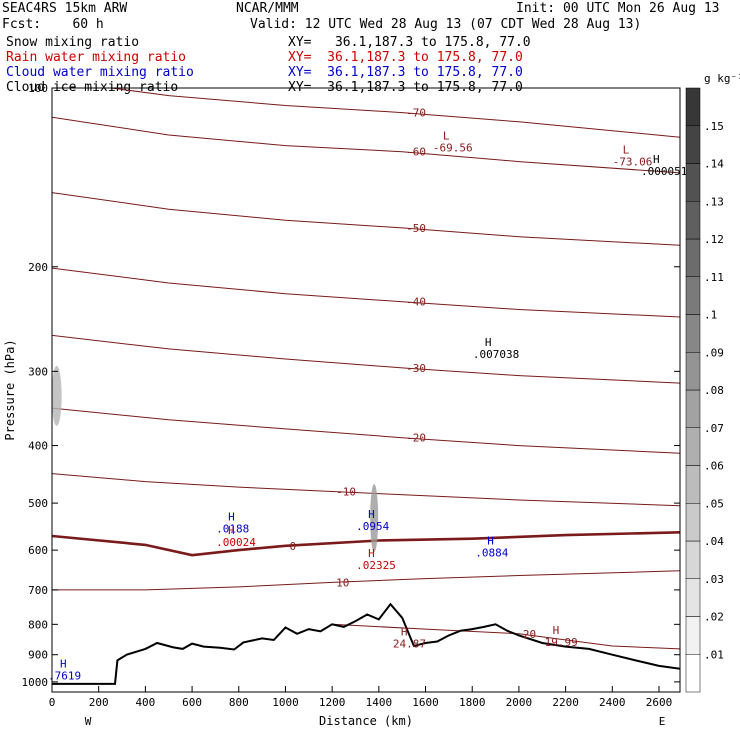 Image resolution: width=740 pixels, height=740 pixels. Describe the element at coordinates (714, 239) in the screenshot. I see `colorbar-label: .12` at that location.